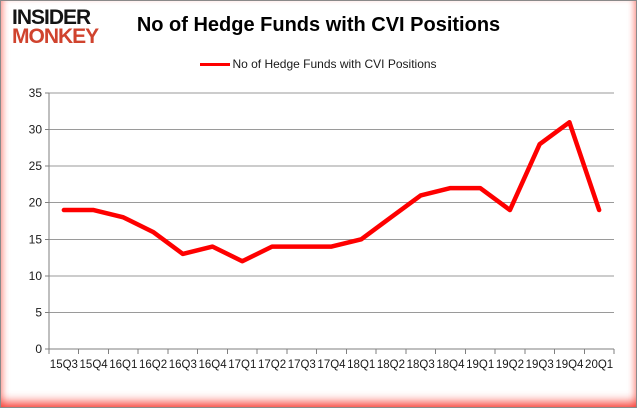 This screenshot has height=408, width=637. Describe the element at coordinates (36, 93) in the screenshot. I see `svg-text: 35` at that location.